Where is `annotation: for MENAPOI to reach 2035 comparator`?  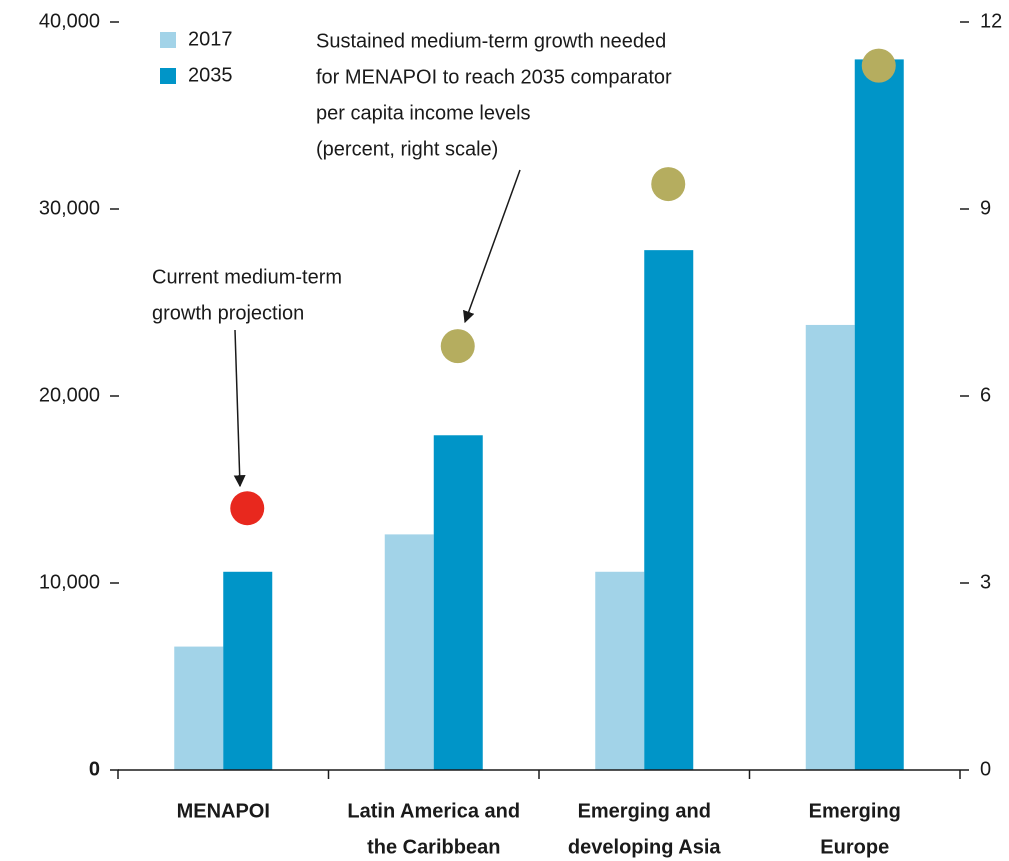
annotation: for MENAPOI to reach 2035 comparator is located at coordinates (494, 77).